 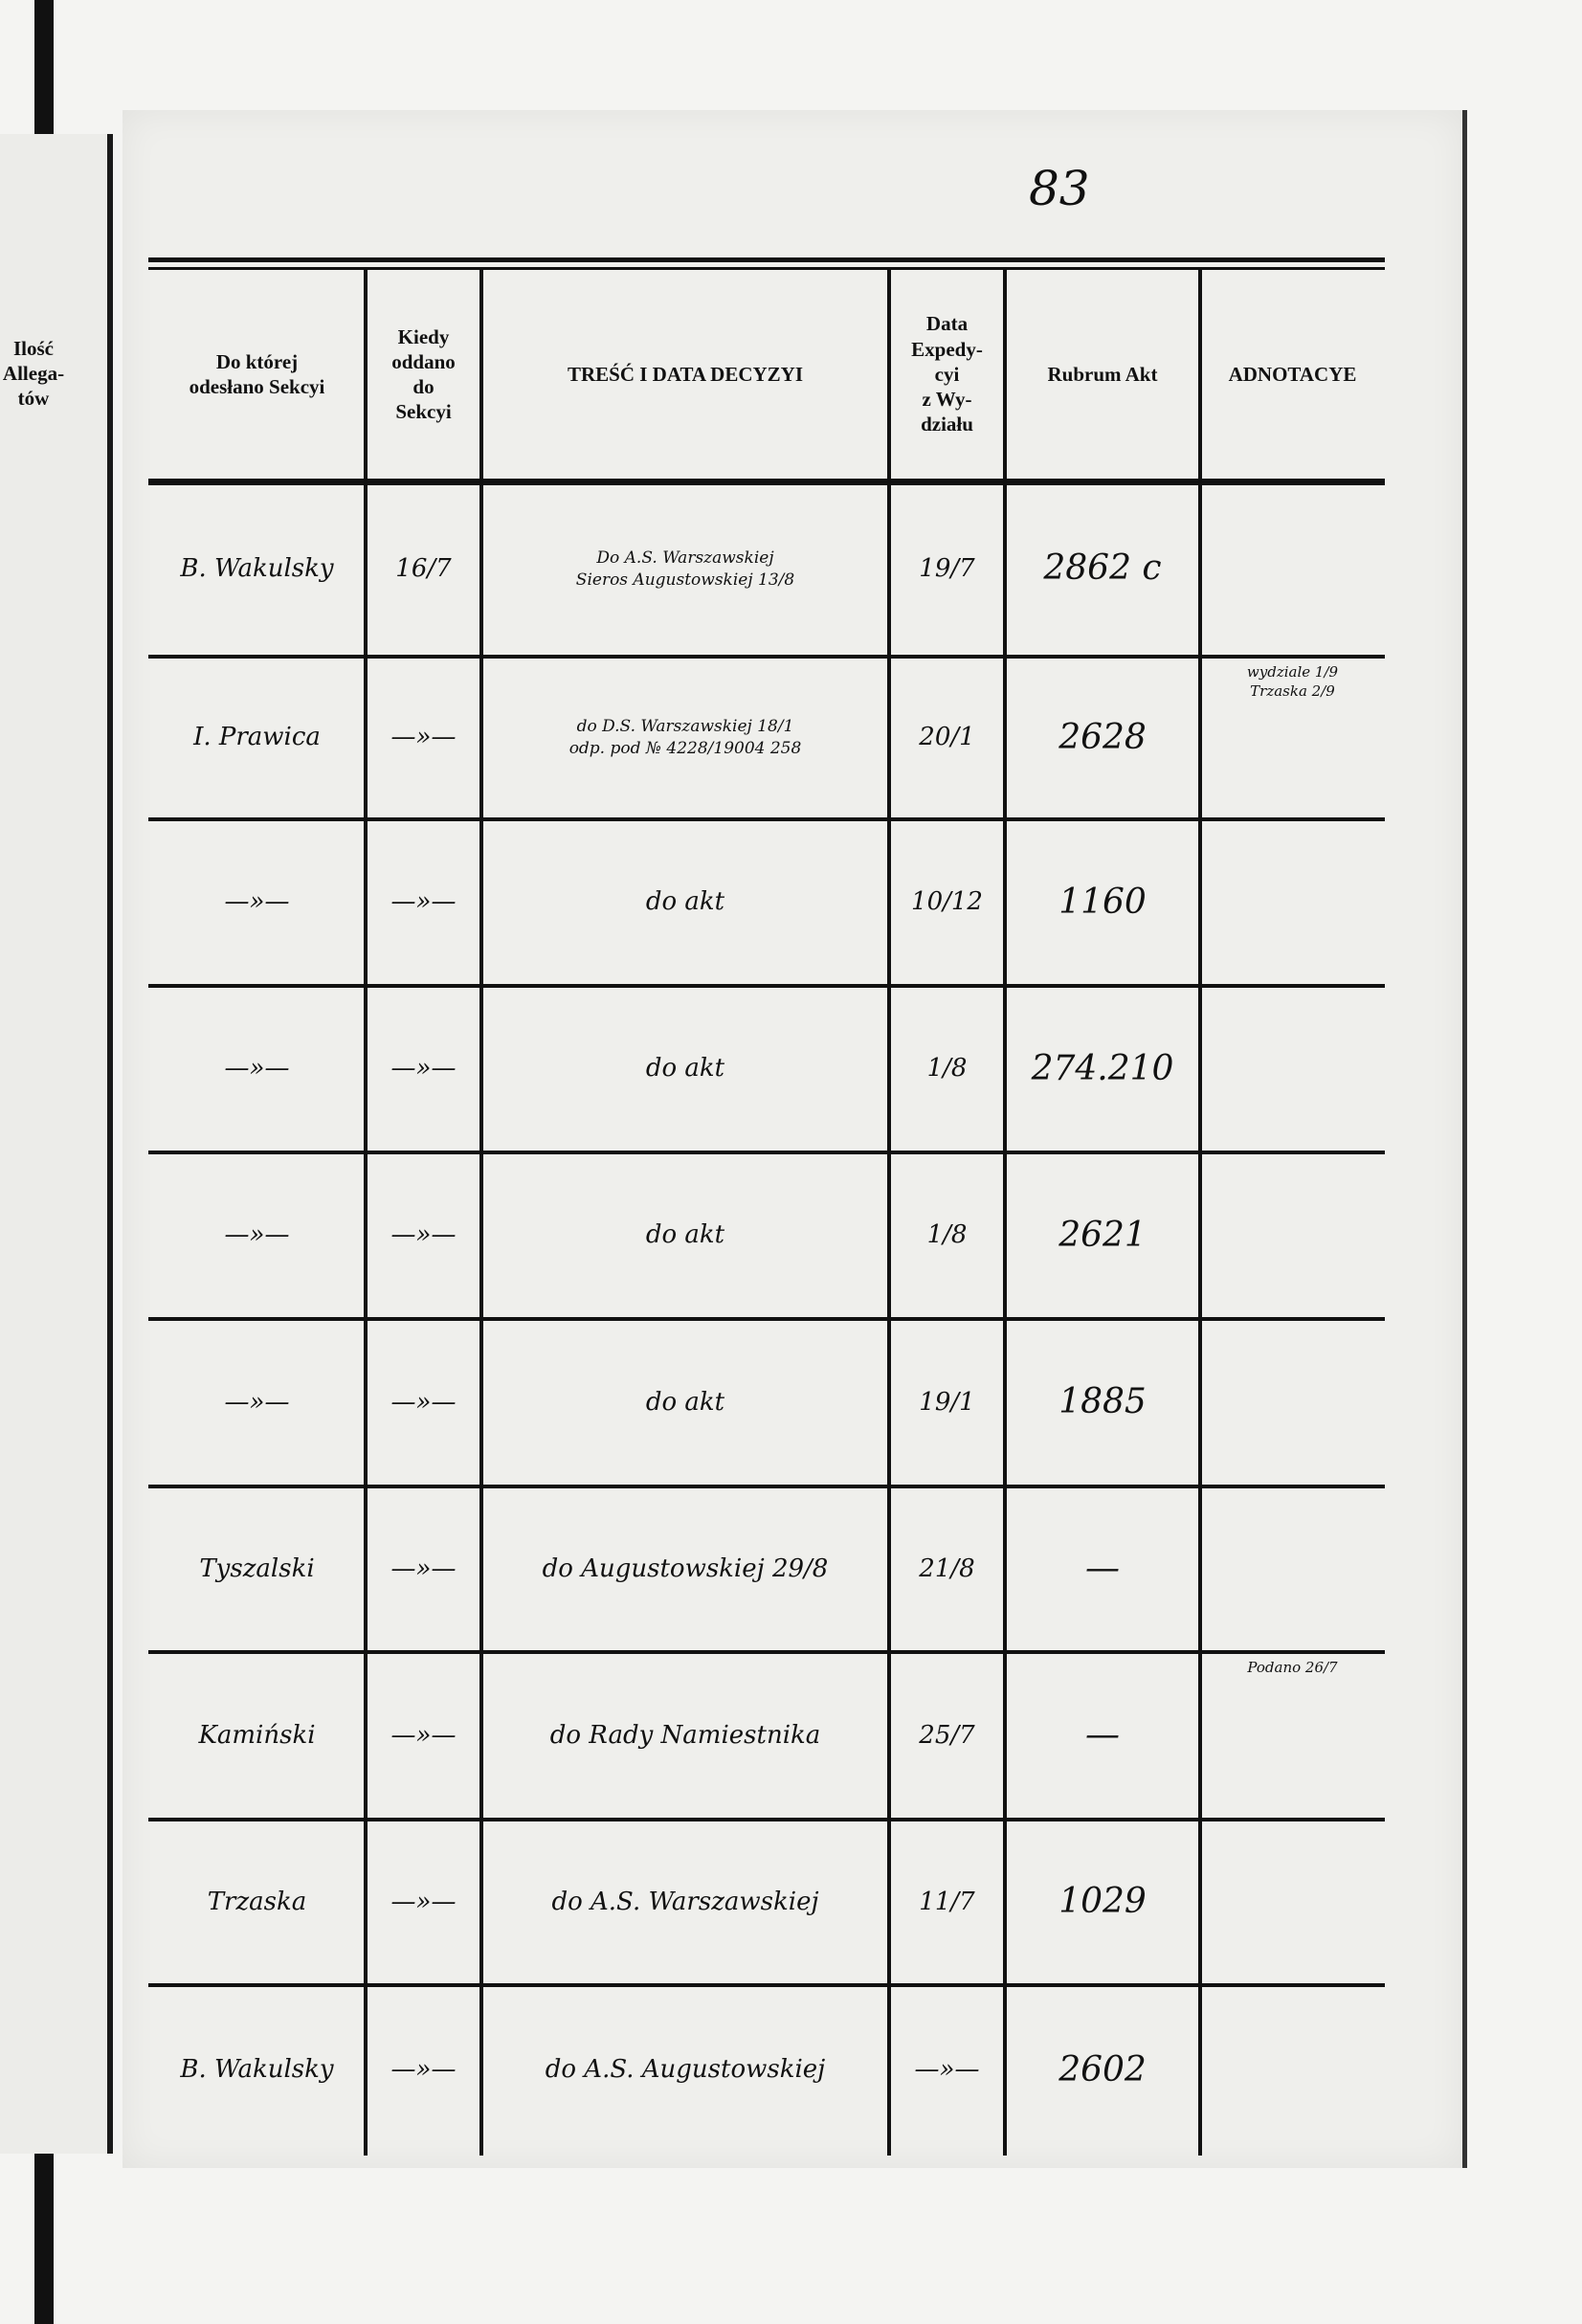 What do you see at coordinates (685, 1901) in the screenshot?
I see `cell-tresc: do A.S. Warszawskiej` at bounding box center [685, 1901].